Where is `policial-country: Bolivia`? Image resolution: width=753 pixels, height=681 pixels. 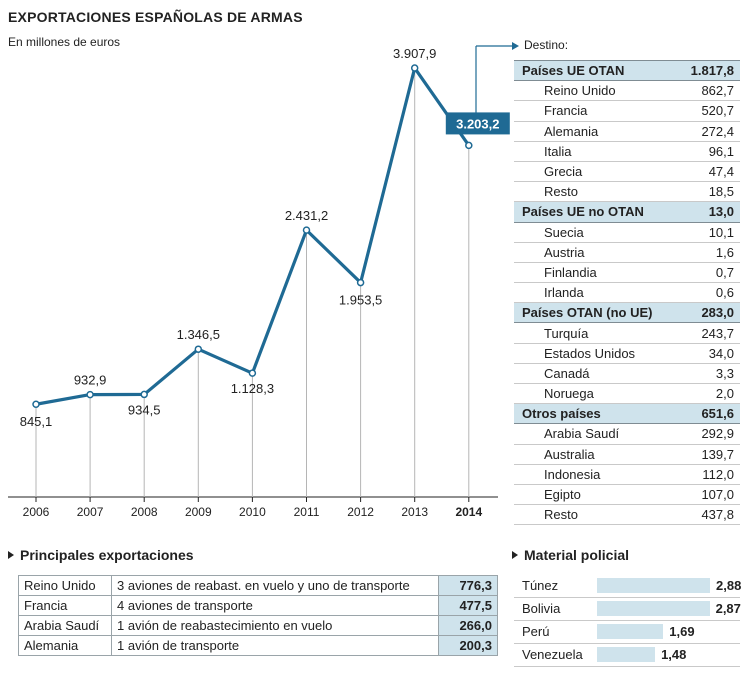
policial-country: Bolivia is located at coordinates (541, 608).